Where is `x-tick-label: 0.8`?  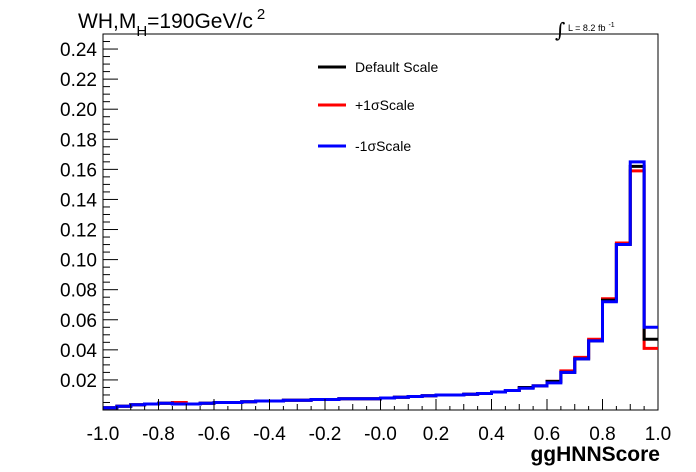
x-tick-label: 0.8 is located at coordinates (602, 434).